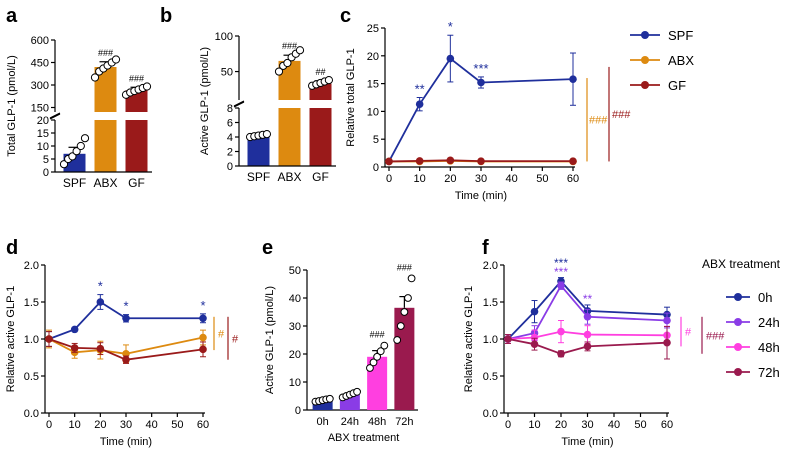  I want to click on legend-marker-GF, so click(645, 85).